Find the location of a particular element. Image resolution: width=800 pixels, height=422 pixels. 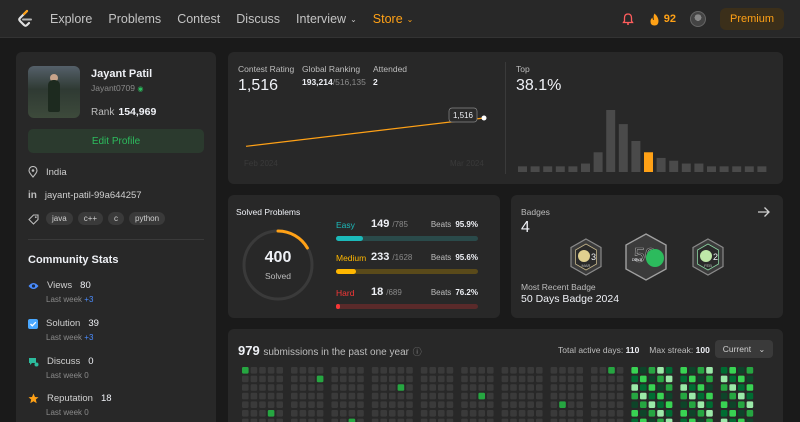

nav-store: Store ⌄ is located at coordinates (393, 19).